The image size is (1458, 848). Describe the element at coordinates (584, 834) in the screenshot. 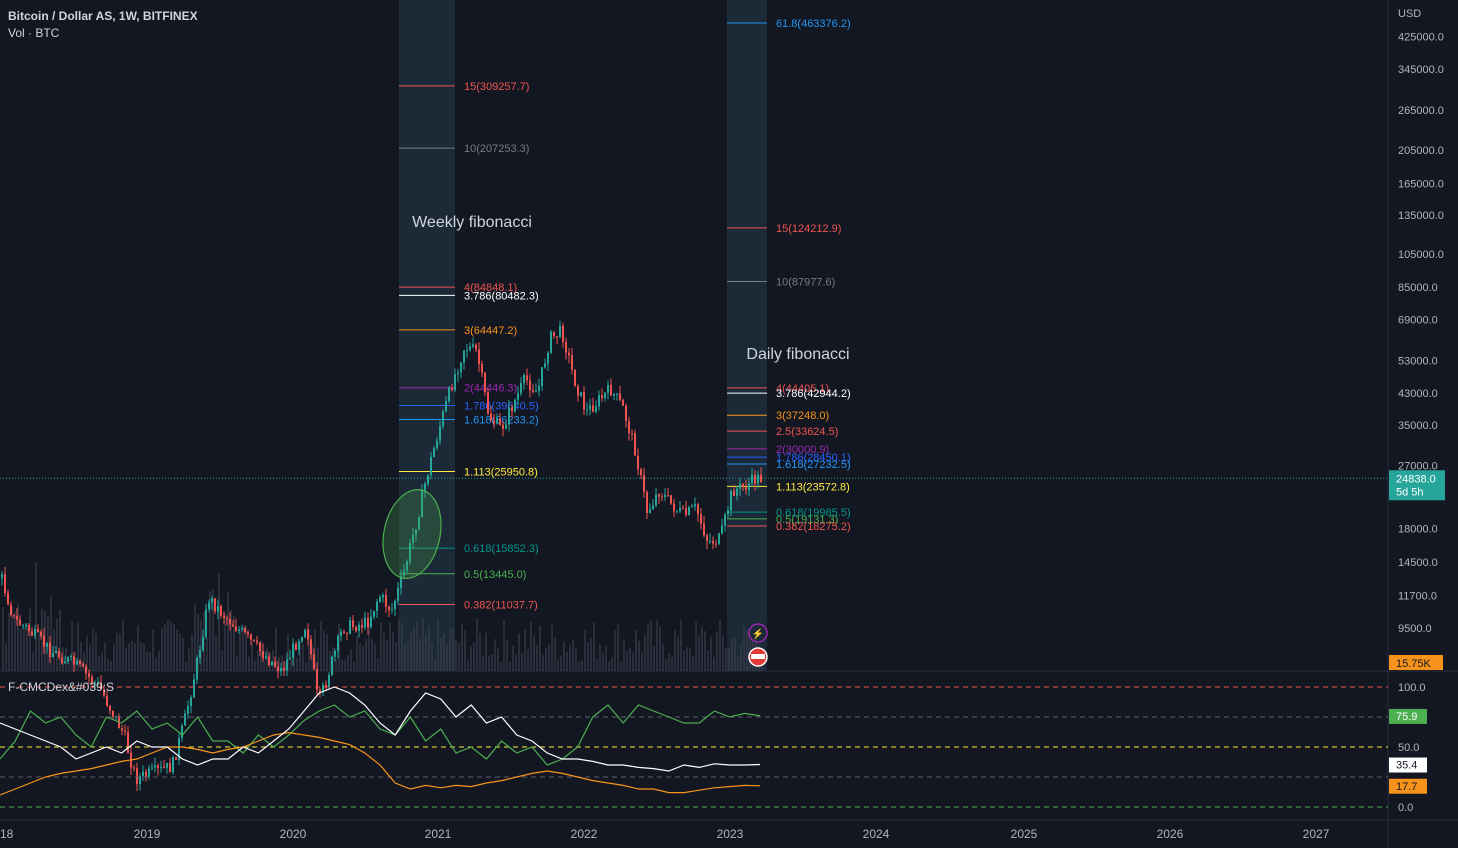

I see `time-tick-4: 2022` at that location.